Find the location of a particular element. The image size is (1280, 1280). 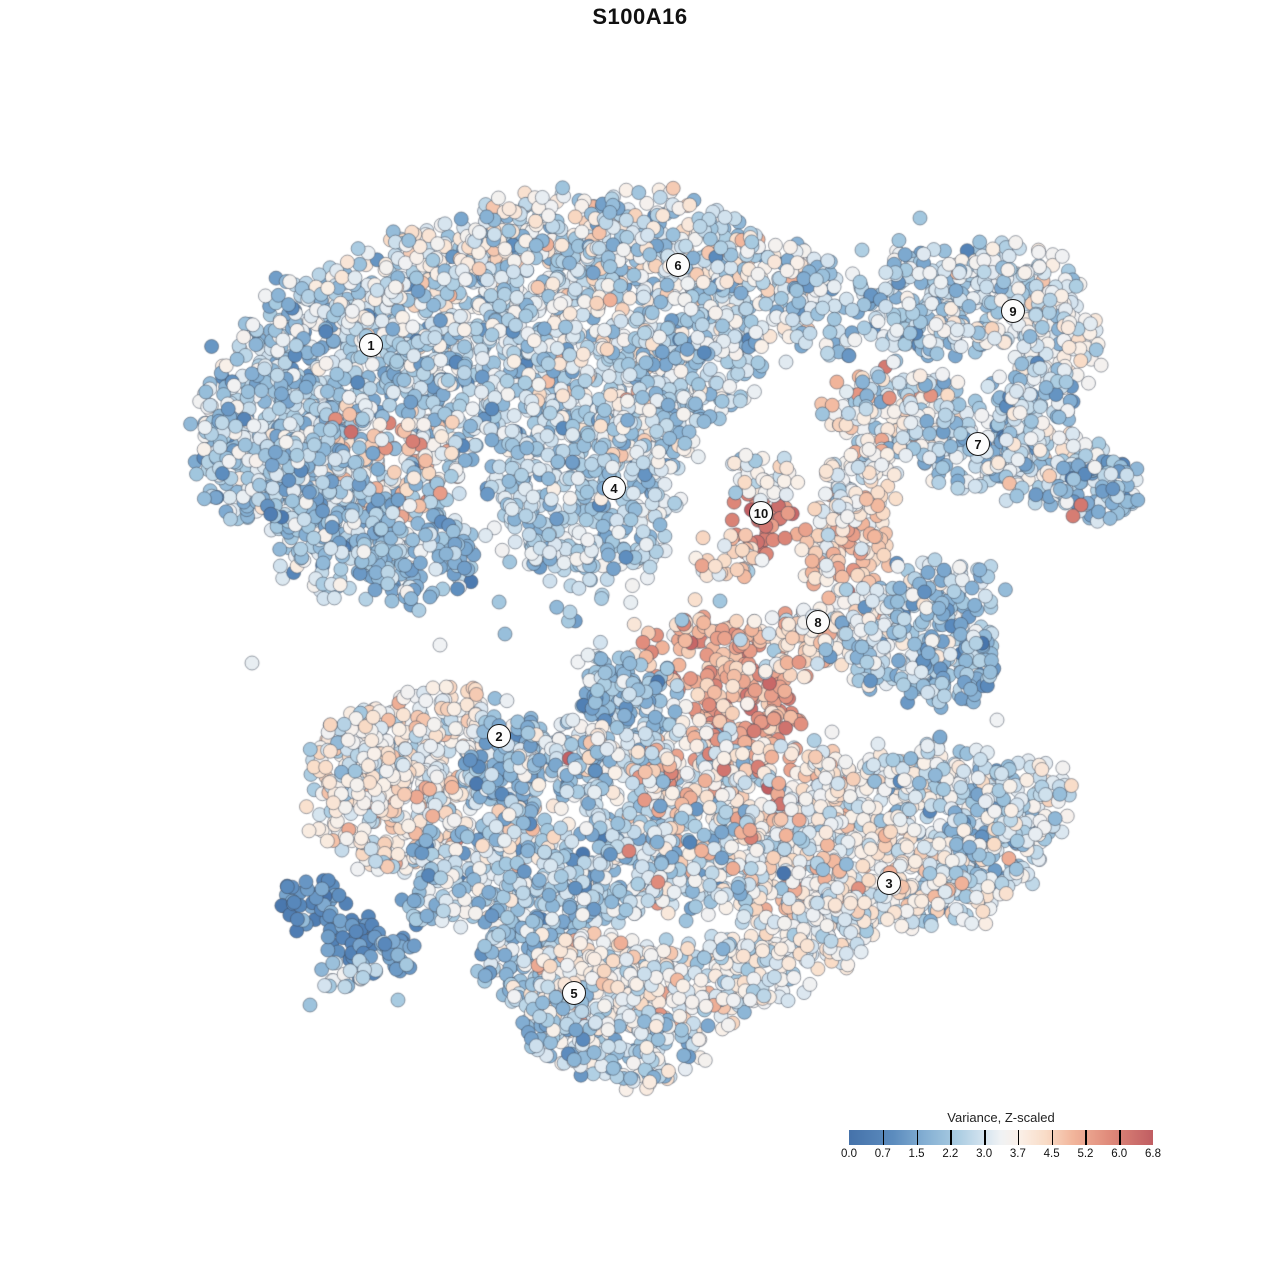

cluster-label-9: 9 is located at coordinates (1013, 311).